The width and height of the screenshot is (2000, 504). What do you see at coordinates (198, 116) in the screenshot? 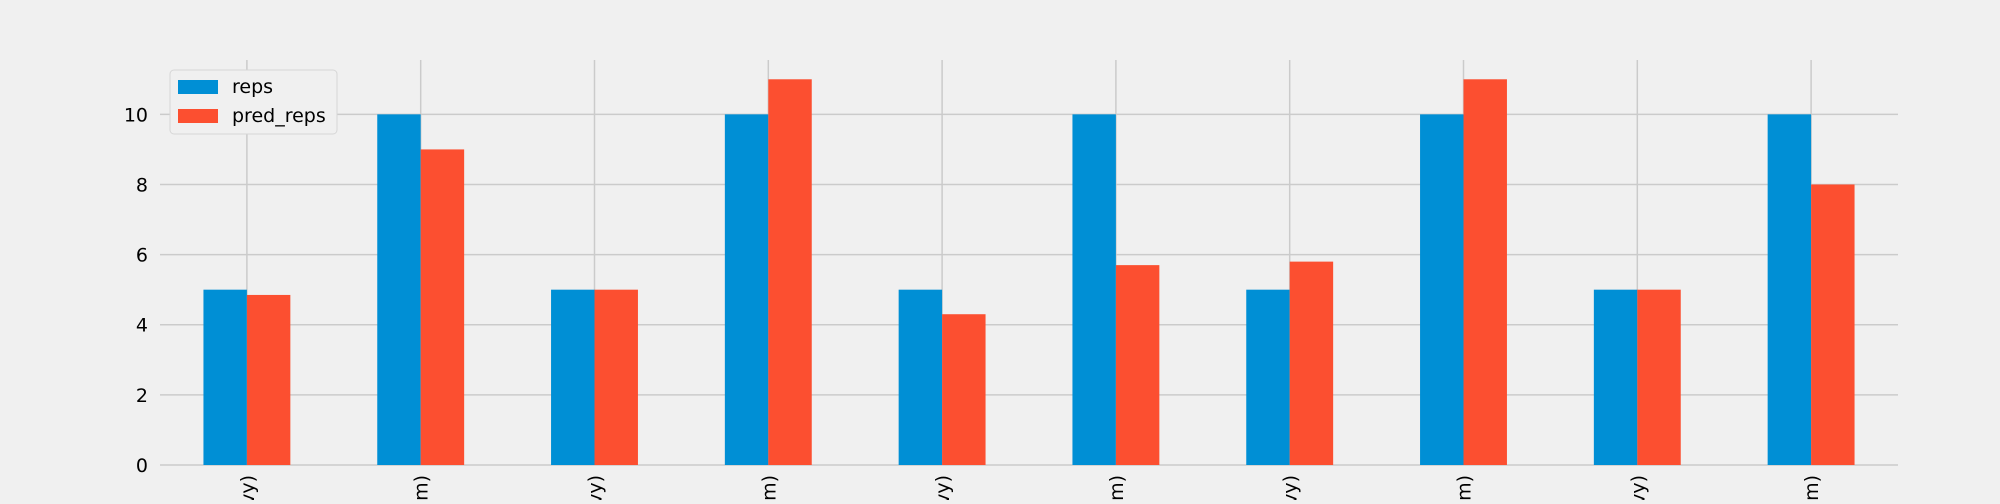
I see `legend-swatch-pred_reps` at bounding box center [198, 116].